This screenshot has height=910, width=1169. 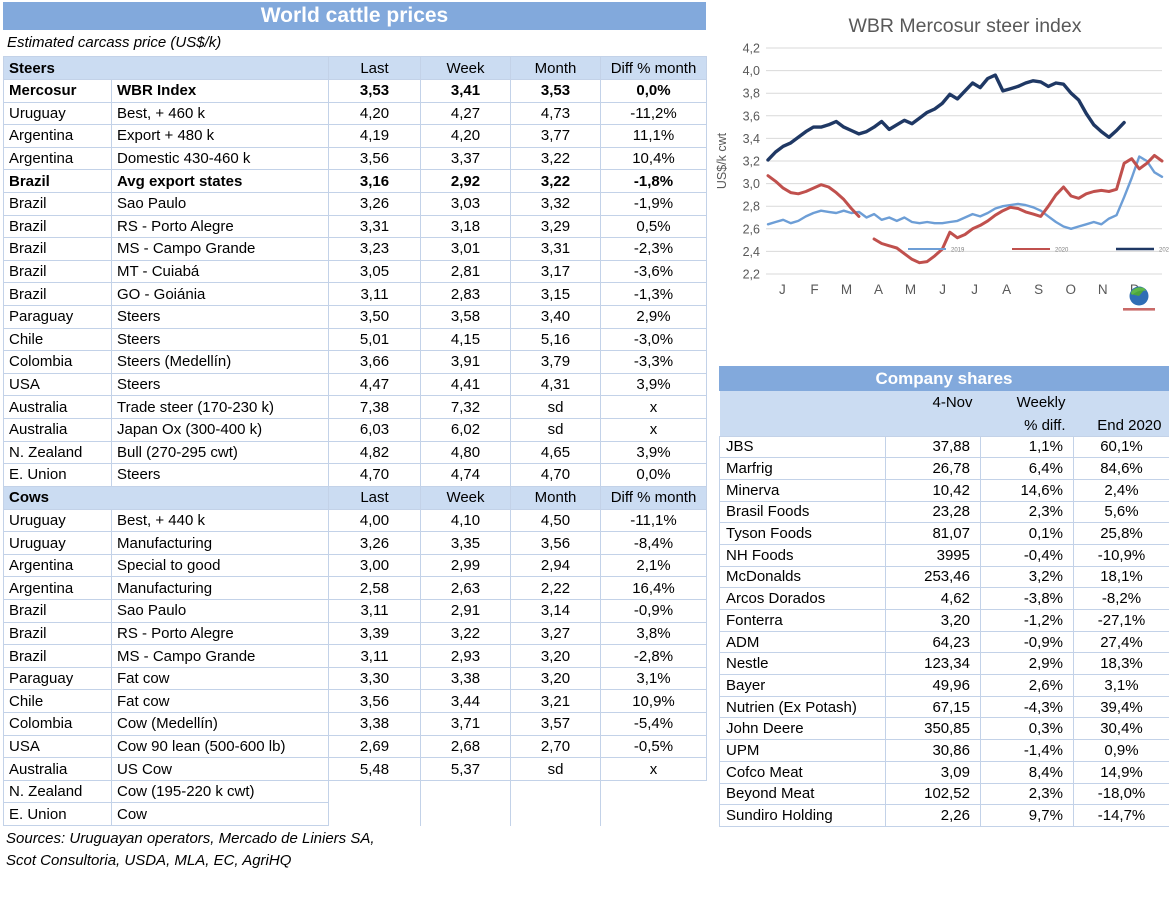 What do you see at coordinates (1027, 598) in the screenshot?
I see `company-weekly-cell: -3,8%` at bounding box center [1027, 598].